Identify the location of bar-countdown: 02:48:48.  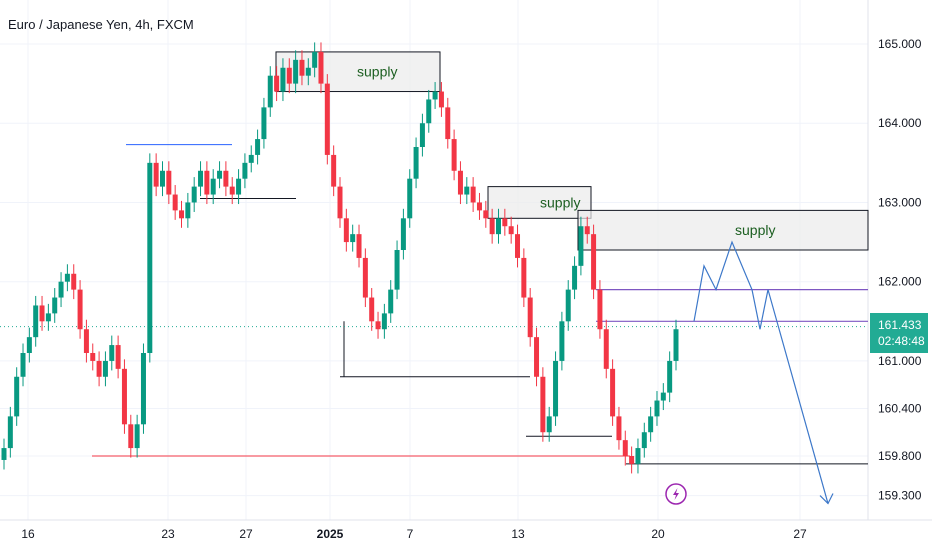
(901, 341).